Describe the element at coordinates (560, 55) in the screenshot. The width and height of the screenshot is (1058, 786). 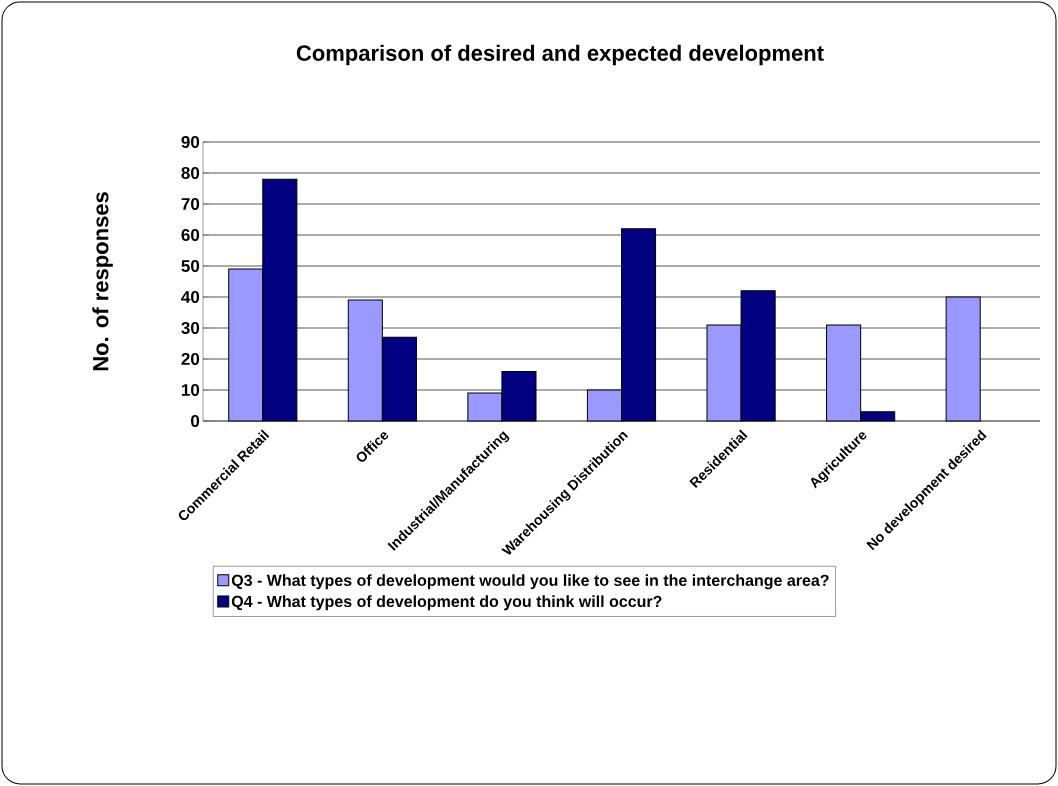
I see `chart-title: Comparison of desired and expected development` at that location.